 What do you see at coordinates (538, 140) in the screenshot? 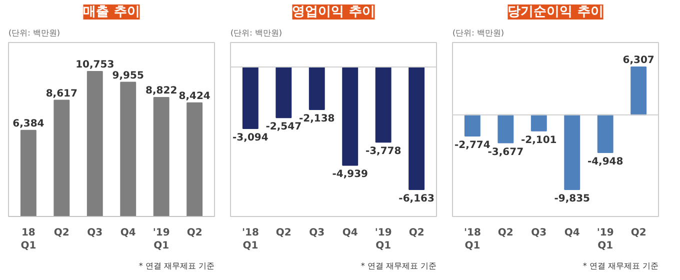
I see `data-label: -2,101` at bounding box center [538, 140].